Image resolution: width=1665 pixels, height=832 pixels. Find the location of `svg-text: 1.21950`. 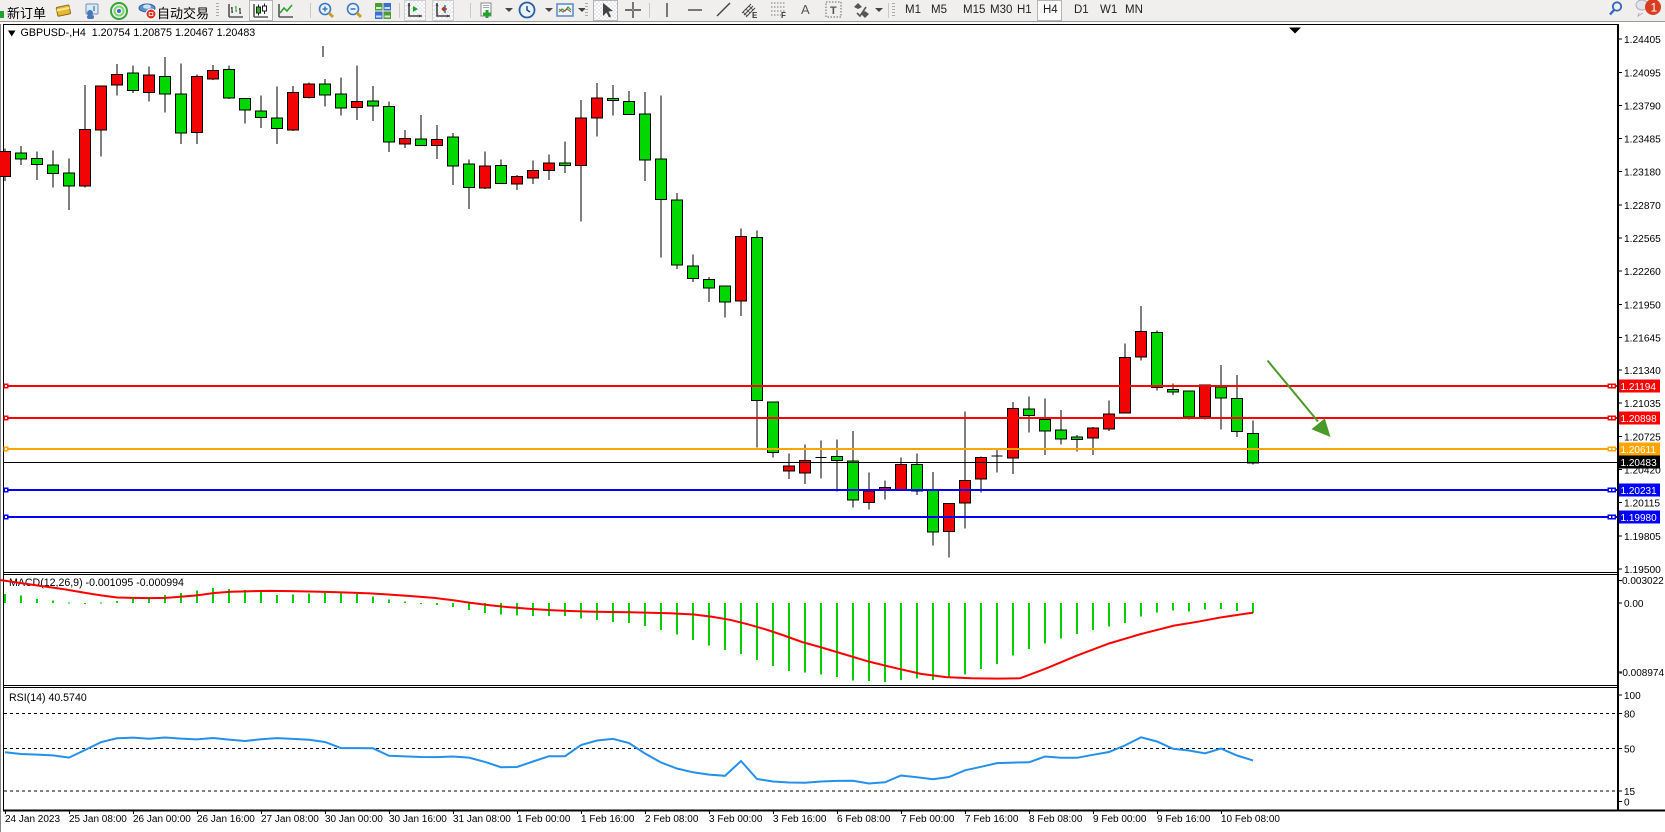

svg-text: 1.21950 is located at coordinates (1642, 305).